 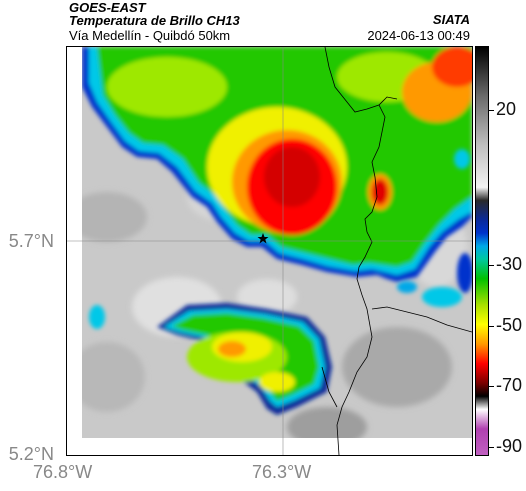 I want to click on star-icon, so click(x=263, y=238).